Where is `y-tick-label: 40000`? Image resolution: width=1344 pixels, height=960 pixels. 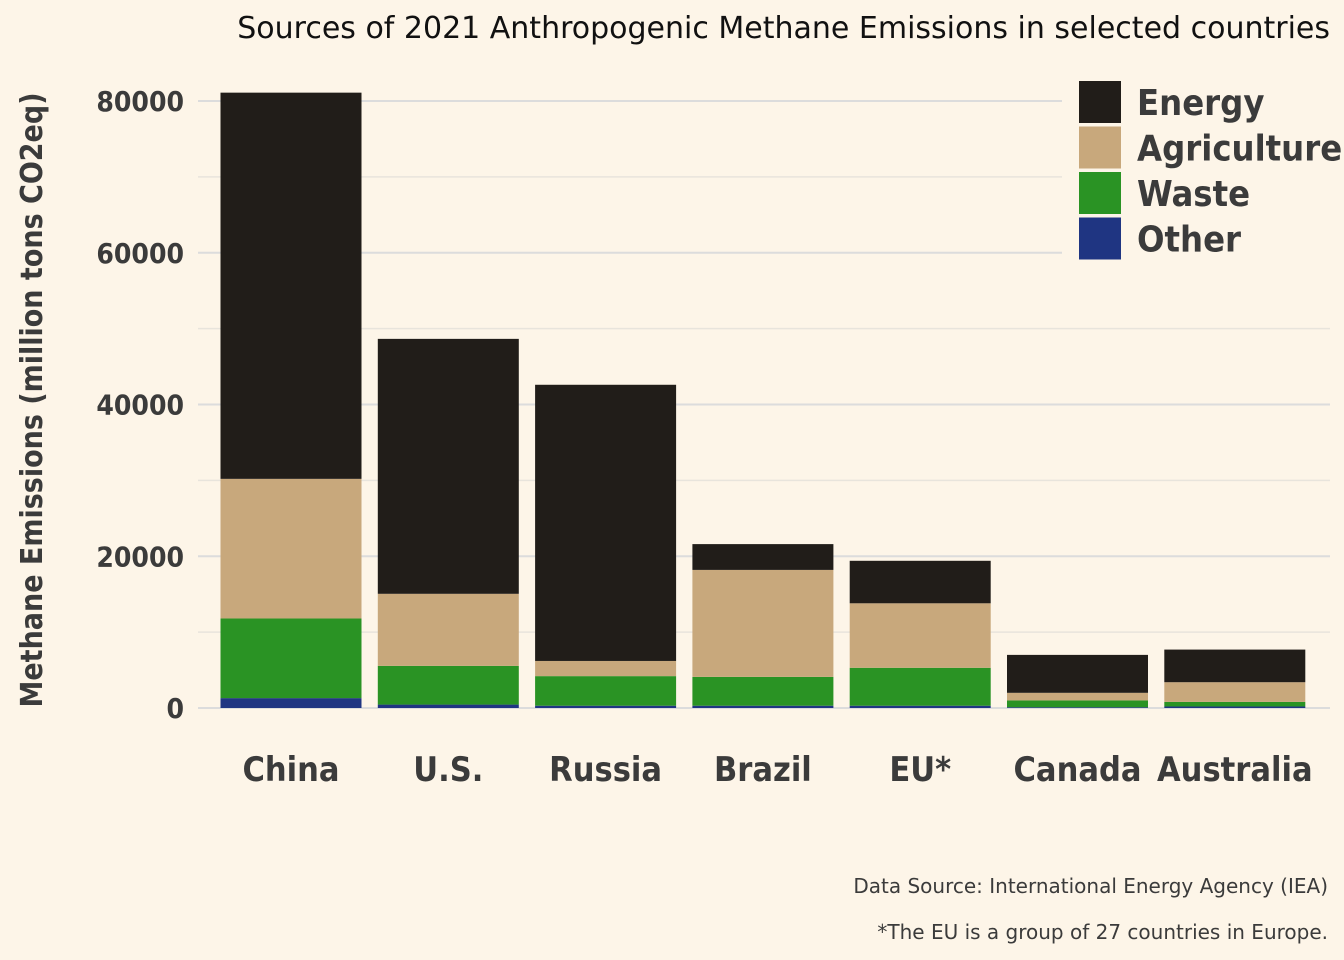
y-tick-label: 40000 is located at coordinates (140, 405).